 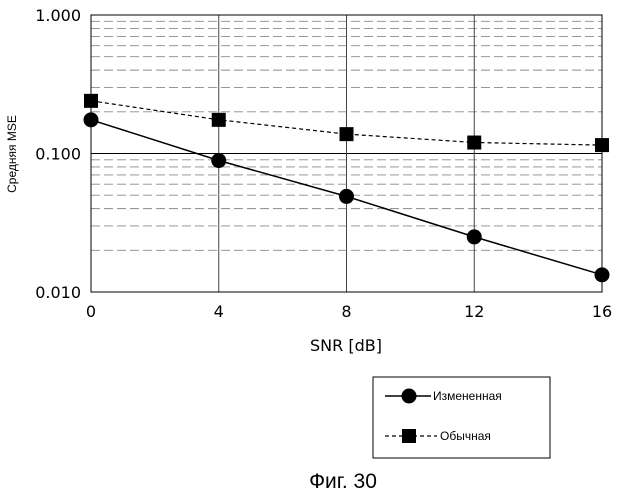 What do you see at coordinates (602, 311) in the screenshot?
I see `x-tick-label: 16` at bounding box center [602, 311].